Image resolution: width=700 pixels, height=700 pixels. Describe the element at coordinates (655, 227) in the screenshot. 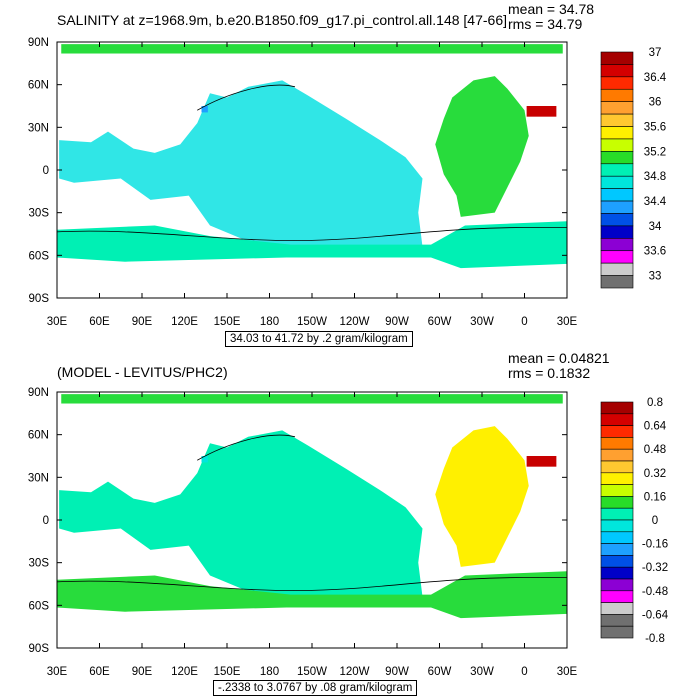

I see `colorbar-label: 34` at that location.